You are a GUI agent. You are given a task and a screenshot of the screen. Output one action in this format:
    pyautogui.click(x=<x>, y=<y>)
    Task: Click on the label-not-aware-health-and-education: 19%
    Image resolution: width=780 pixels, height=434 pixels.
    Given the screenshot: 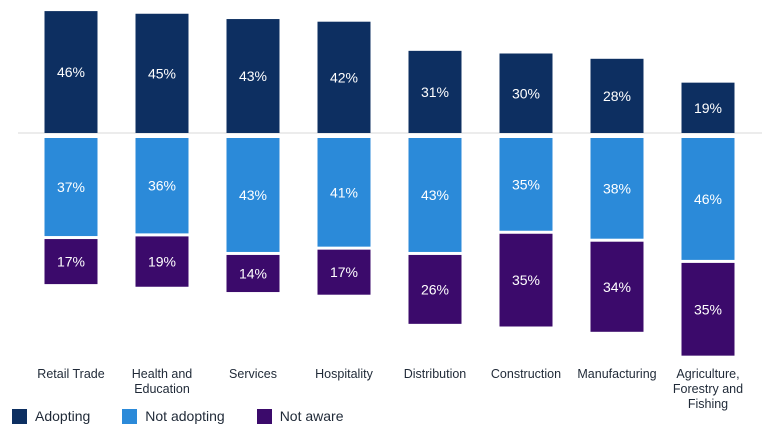 What is the action you would take?
    pyautogui.click(x=162, y=262)
    